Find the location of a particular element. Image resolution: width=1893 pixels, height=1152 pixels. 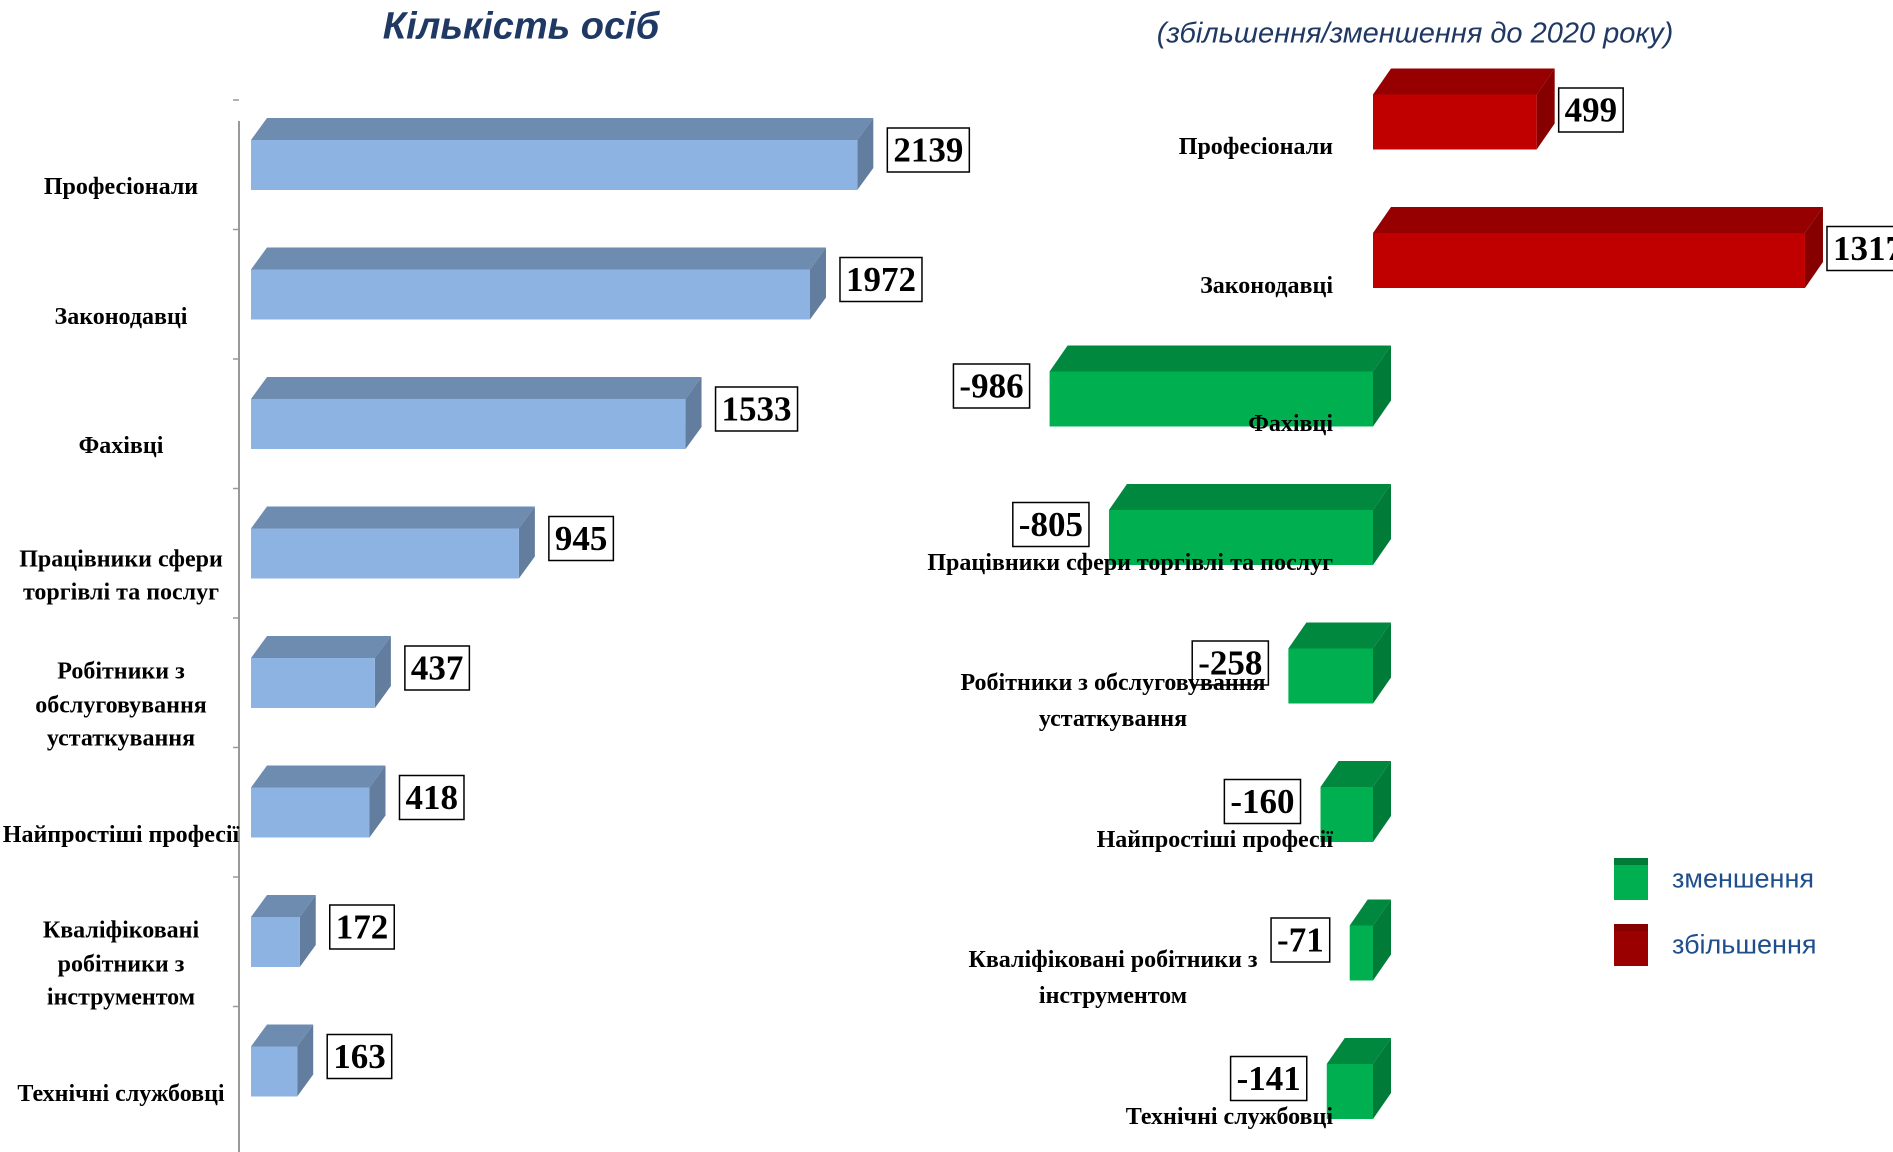

legend-swatch-top is located at coordinates (1631, 861).